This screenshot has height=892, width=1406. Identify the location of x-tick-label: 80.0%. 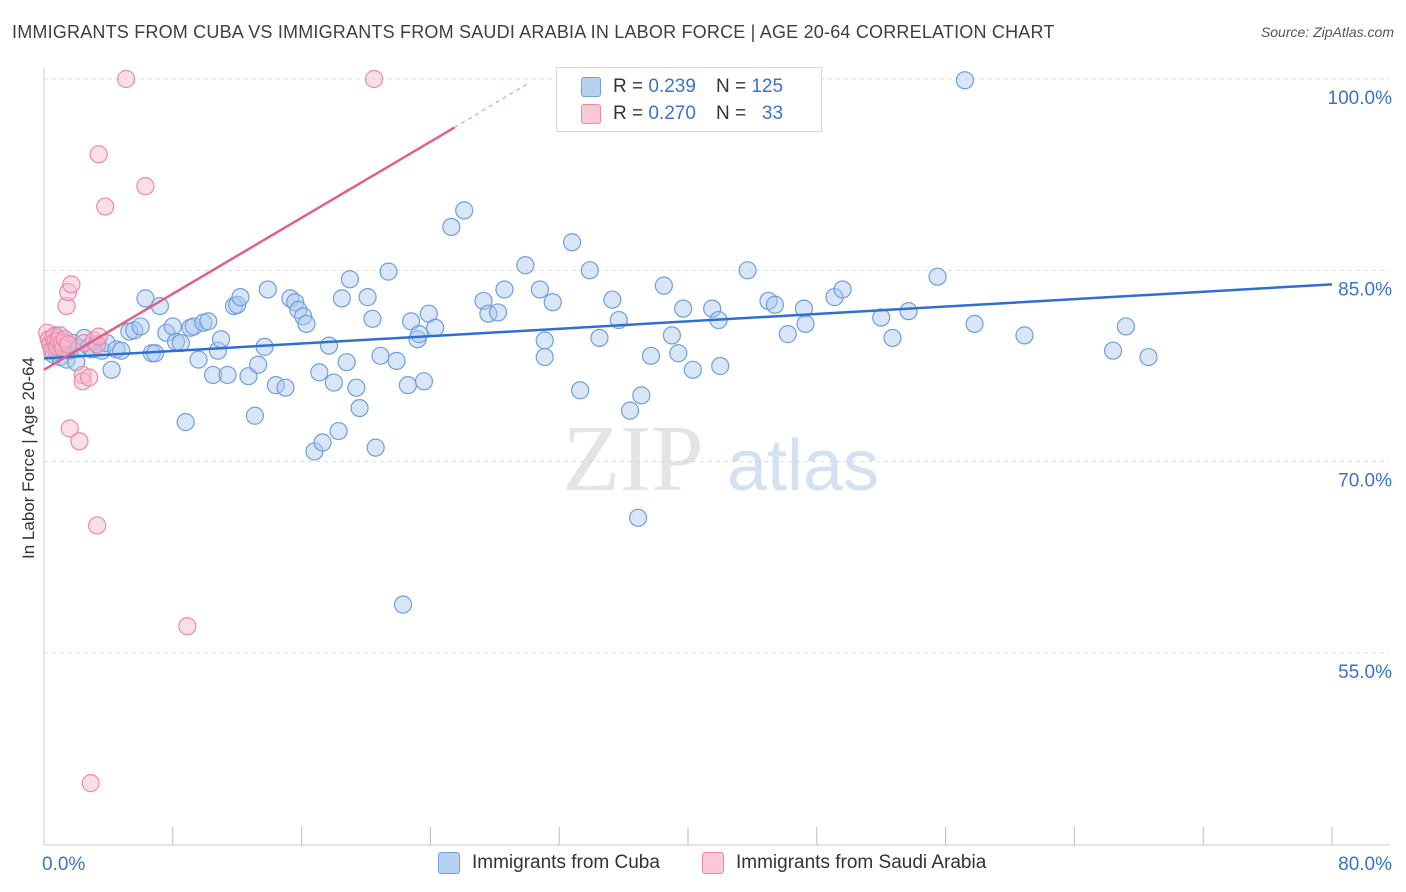
(1365, 864).